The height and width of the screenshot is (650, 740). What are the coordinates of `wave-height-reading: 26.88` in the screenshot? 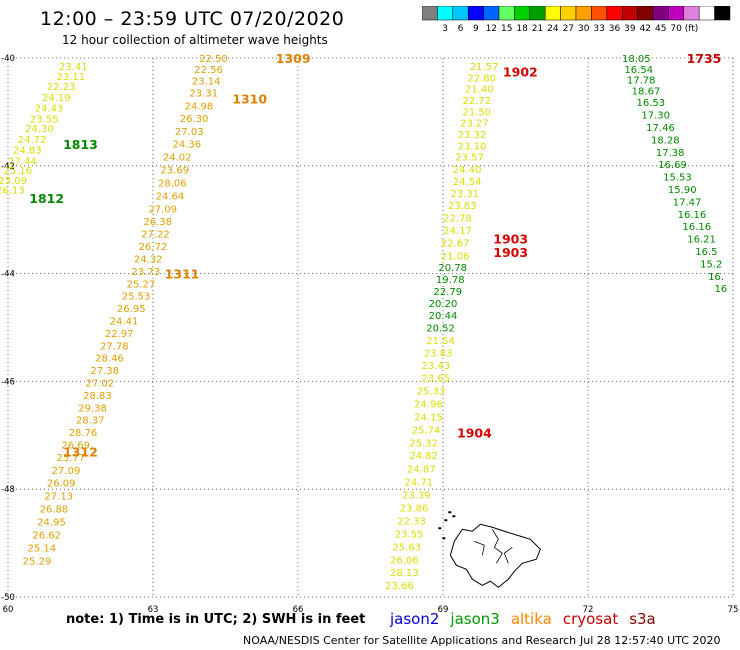 It's located at (54, 510).